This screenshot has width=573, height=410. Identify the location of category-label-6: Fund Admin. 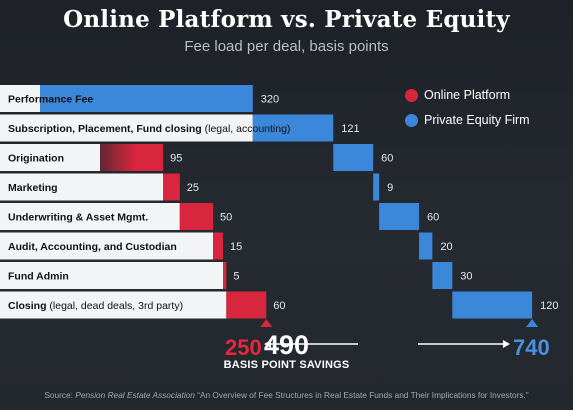
(38, 277).